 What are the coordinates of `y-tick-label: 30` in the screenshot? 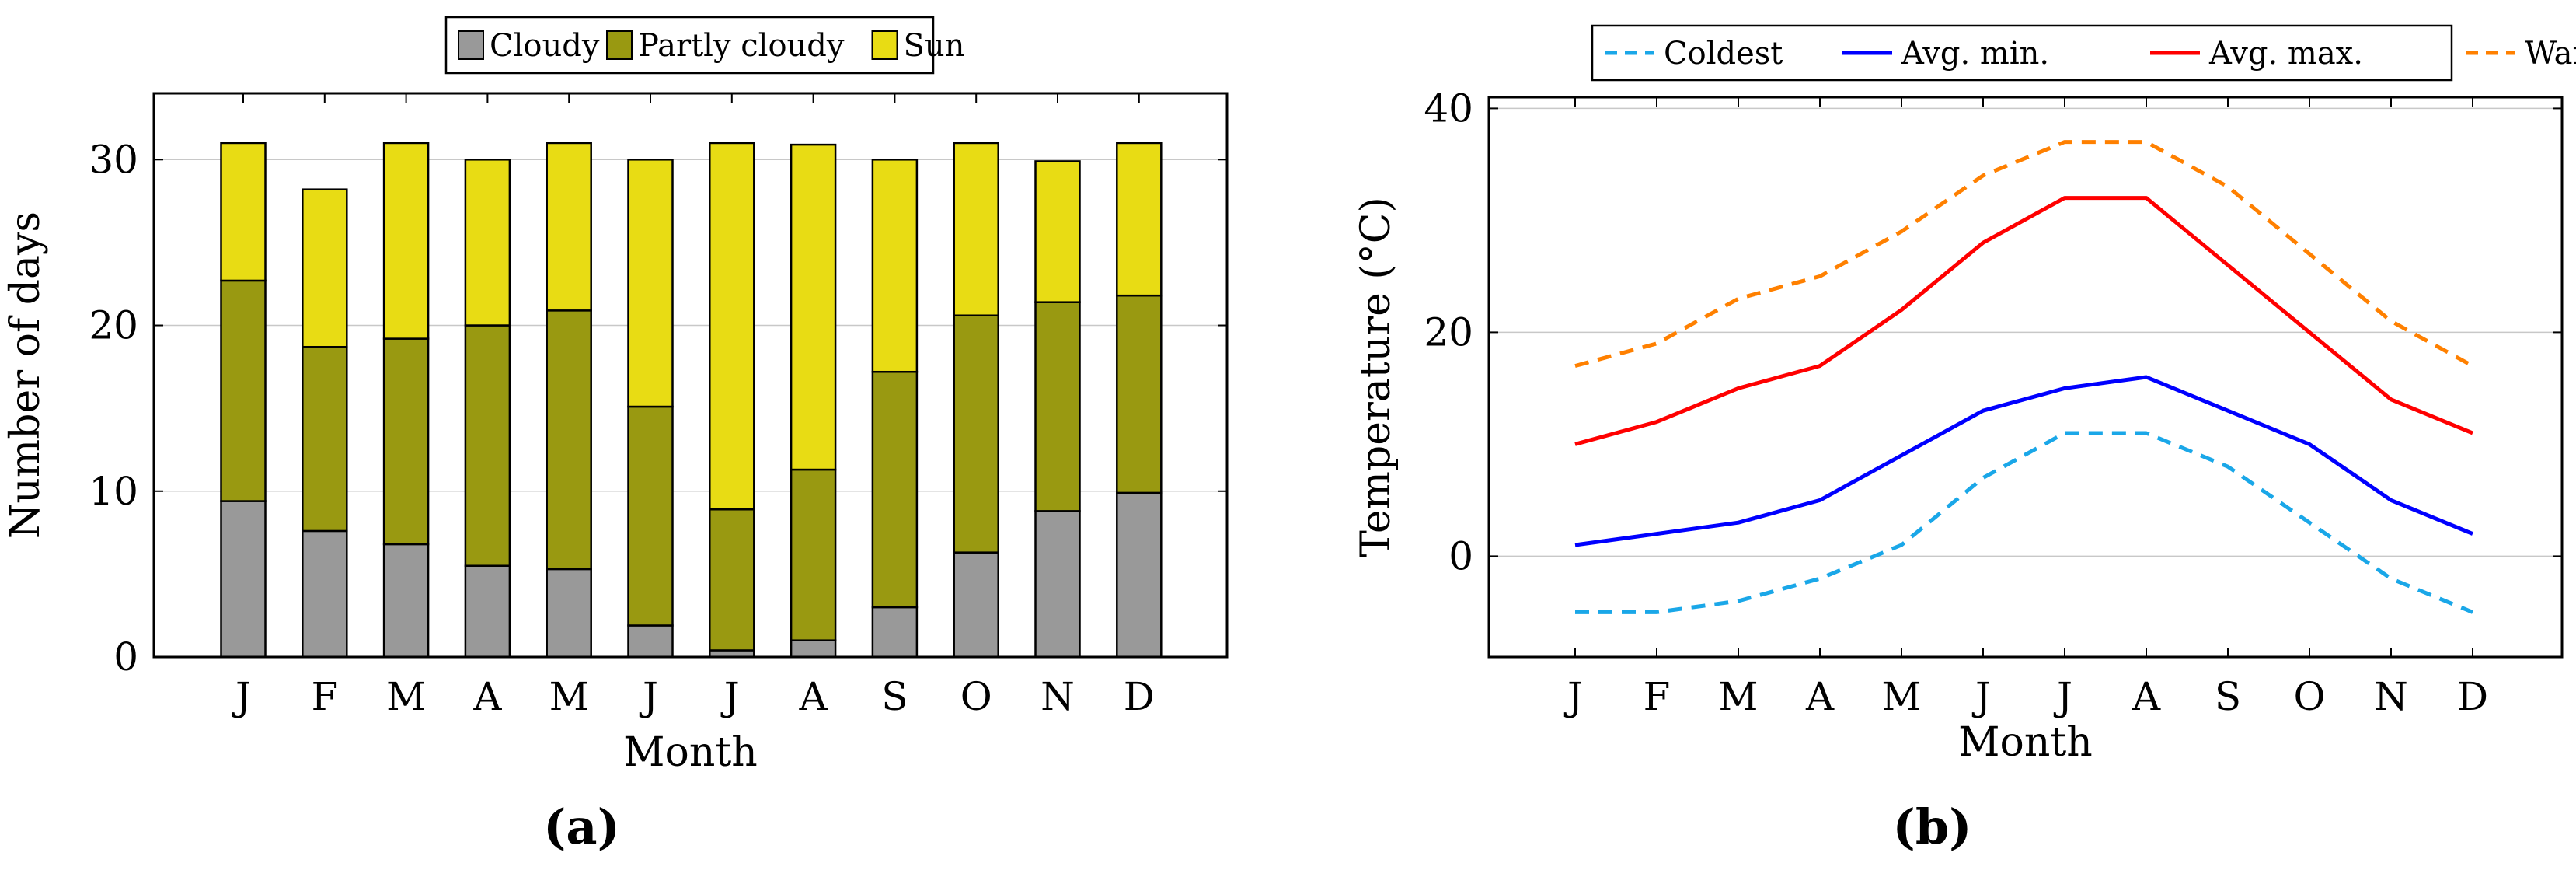 It's located at (113, 160).